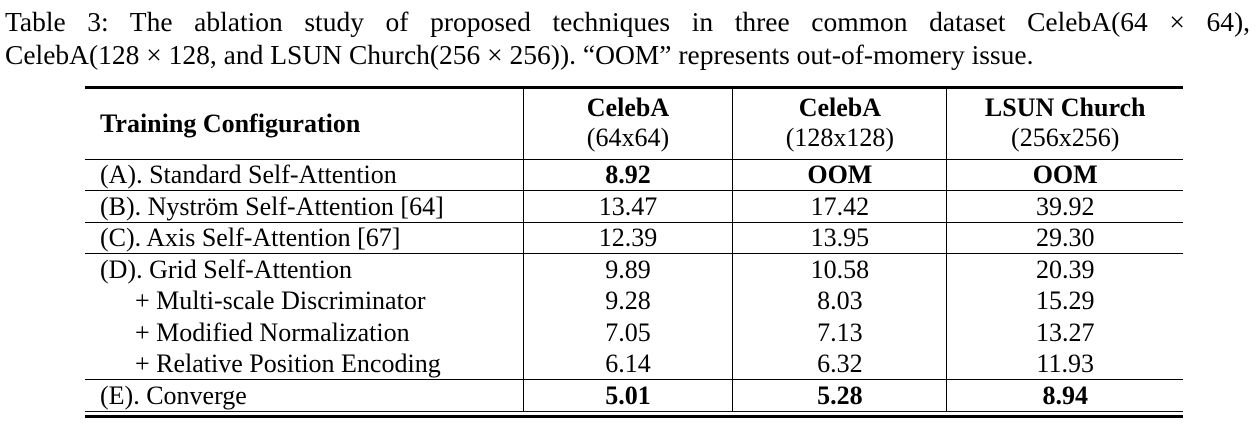  I want to click on value-cell: 5.28, so click(840, 395).